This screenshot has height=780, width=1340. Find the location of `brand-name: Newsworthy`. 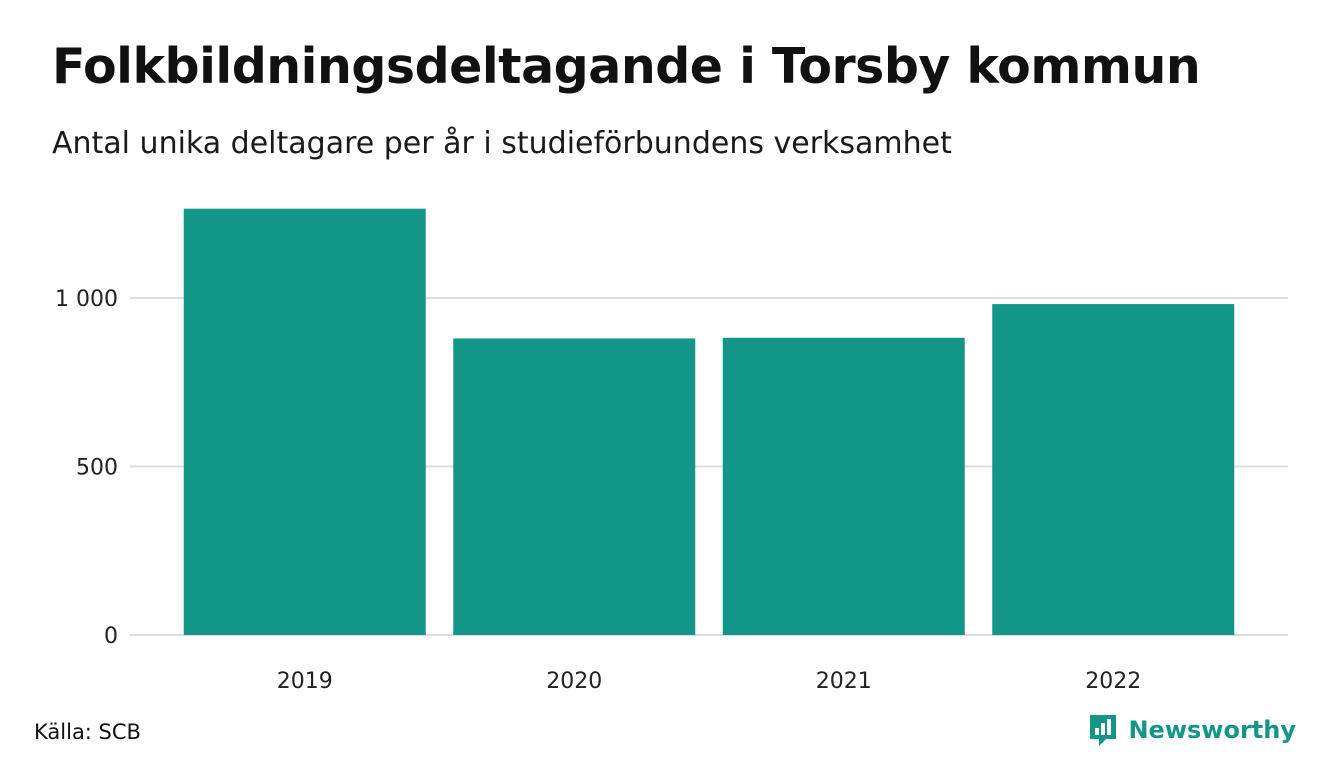

brand-name: Newsworthy is located at coordinates (1212, 730).